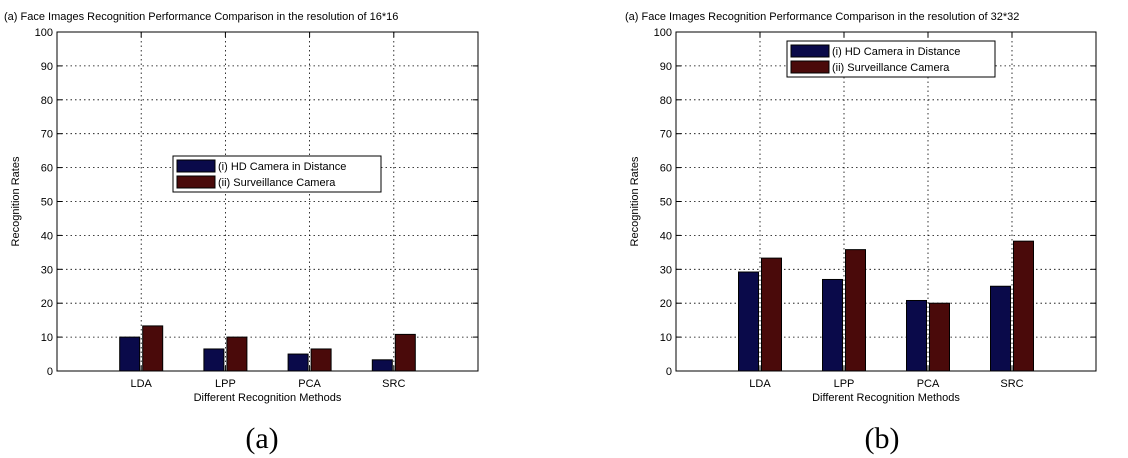 The image size is (1128, 458). What do you see at coordinates (882, 438) in the screenshot?
I see `figure-caption: (b)` at bounding box center [882, 438].